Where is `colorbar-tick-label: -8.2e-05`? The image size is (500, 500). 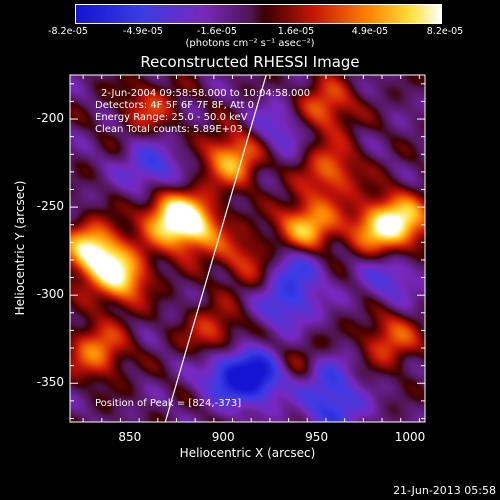 colorbar-tick-label: -8.2e-05 is located at coordinates (68, 31).